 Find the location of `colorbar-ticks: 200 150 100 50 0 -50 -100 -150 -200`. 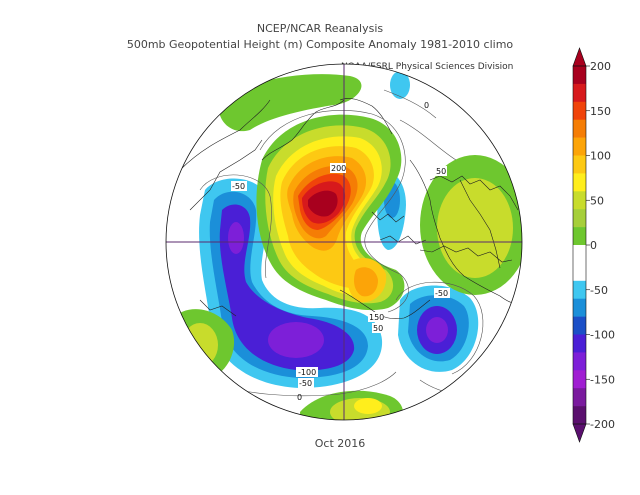

colorbar-ticks: 200 150 100 50 0 -50 -100 -150 -200 is located at coordinates (600, 245).